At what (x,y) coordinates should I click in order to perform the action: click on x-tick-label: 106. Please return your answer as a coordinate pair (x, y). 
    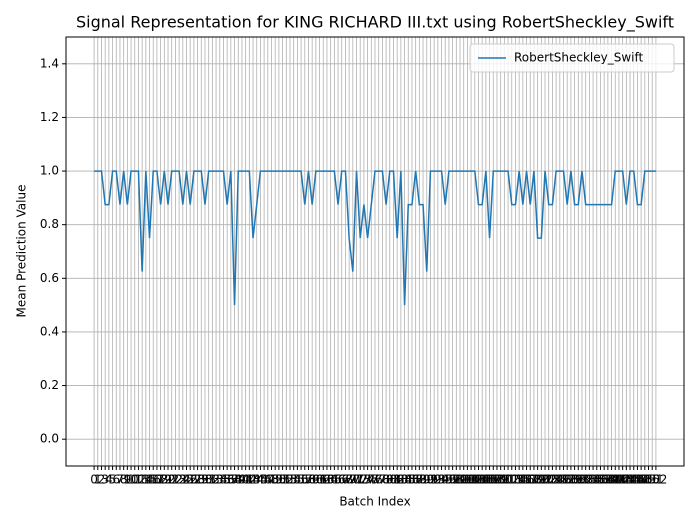
    Looking at the image, I should click on (485, 480).